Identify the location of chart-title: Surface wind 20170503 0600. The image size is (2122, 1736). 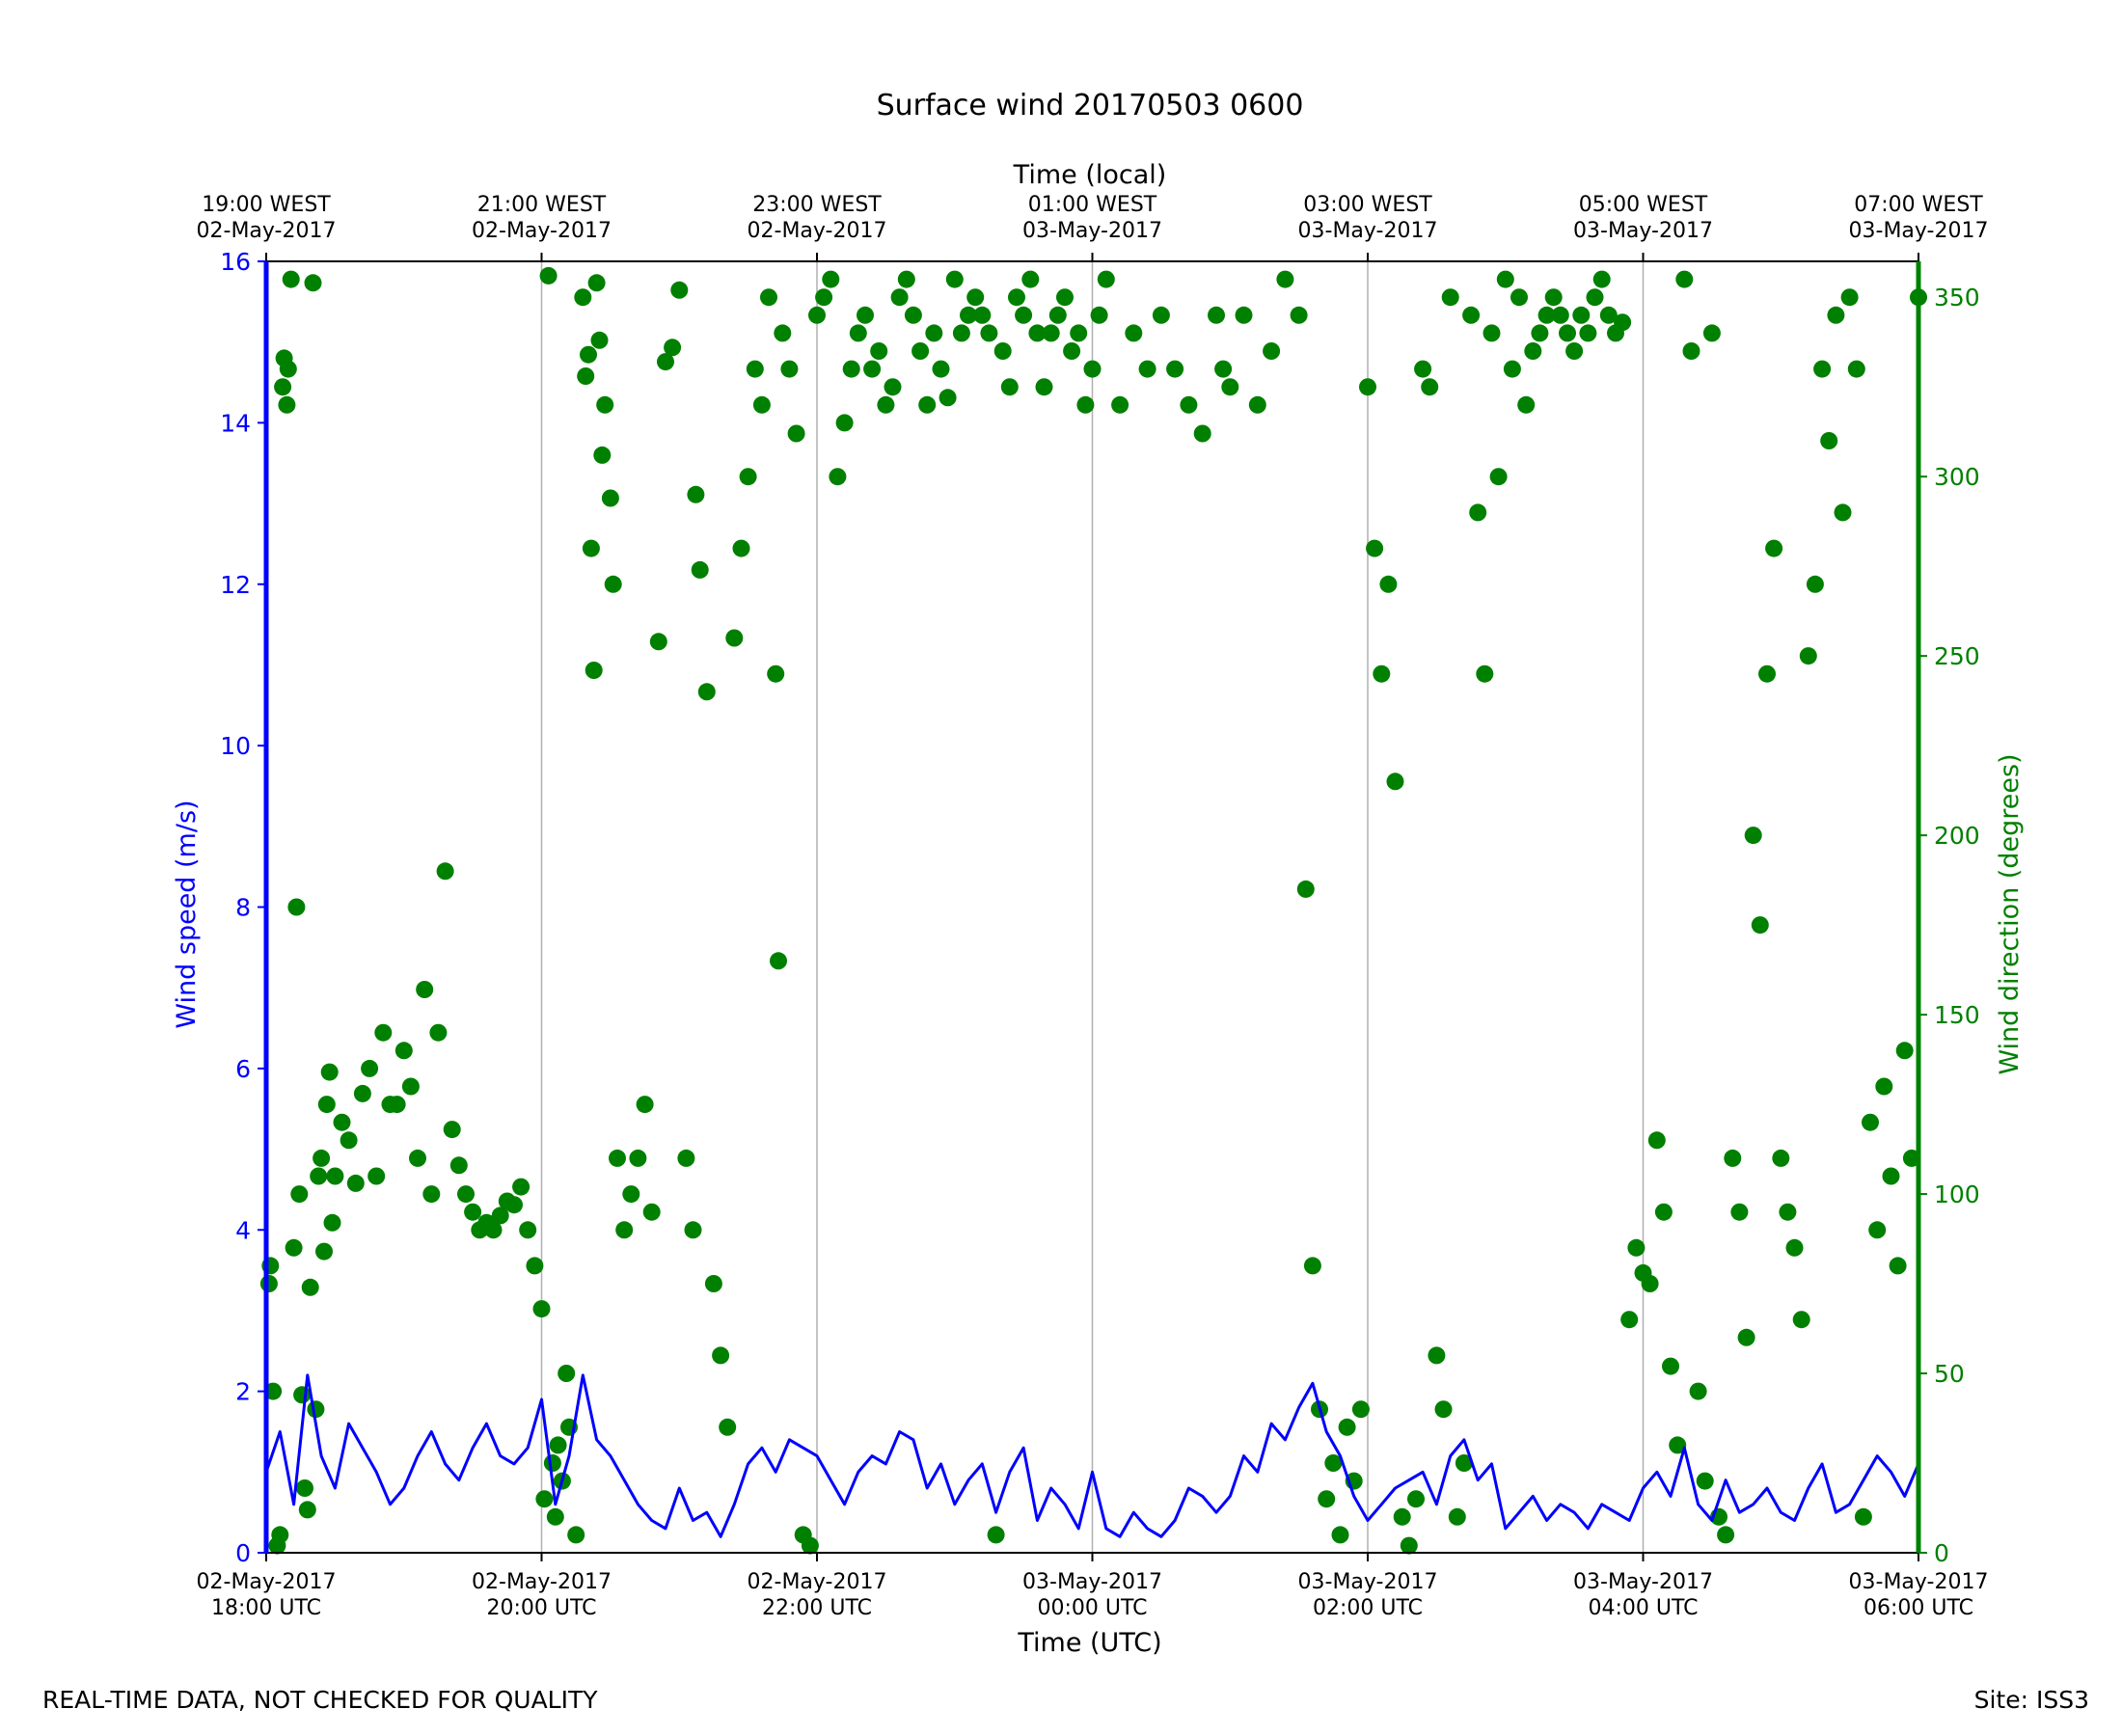
(1090, 105).